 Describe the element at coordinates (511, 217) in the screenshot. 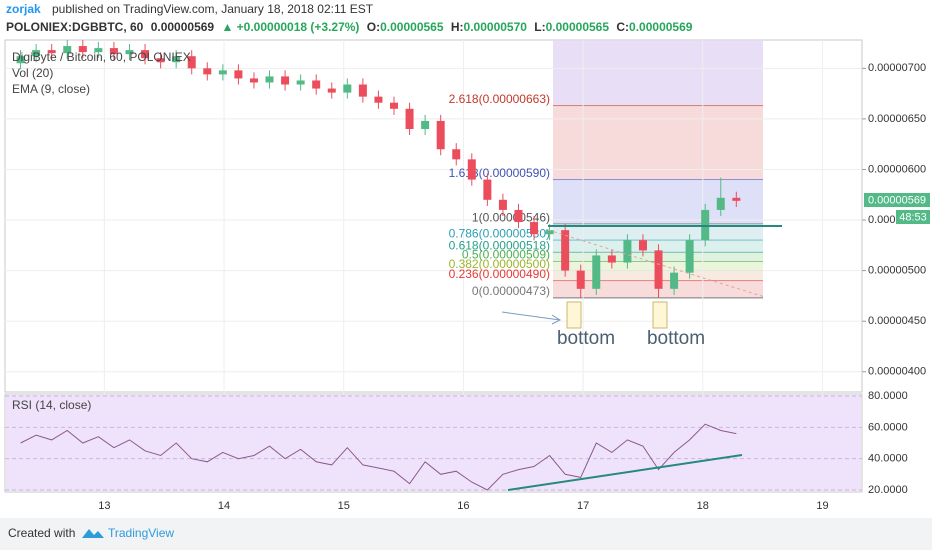

I see `fib-label: 1(0.00000546)` at that location.